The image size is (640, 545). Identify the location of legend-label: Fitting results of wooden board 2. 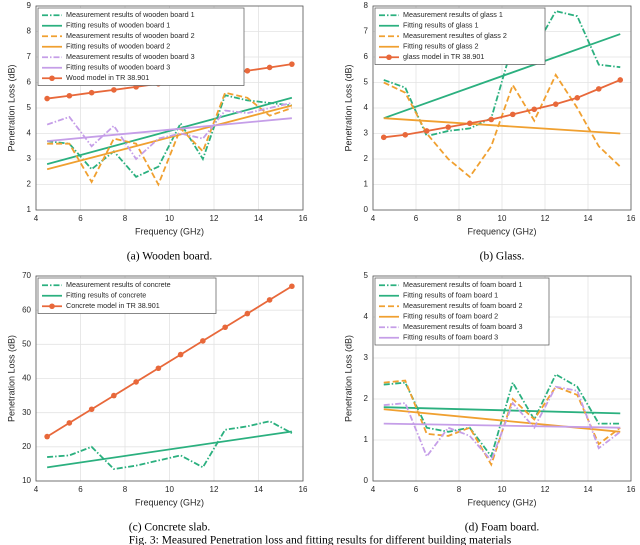
(118, 46).